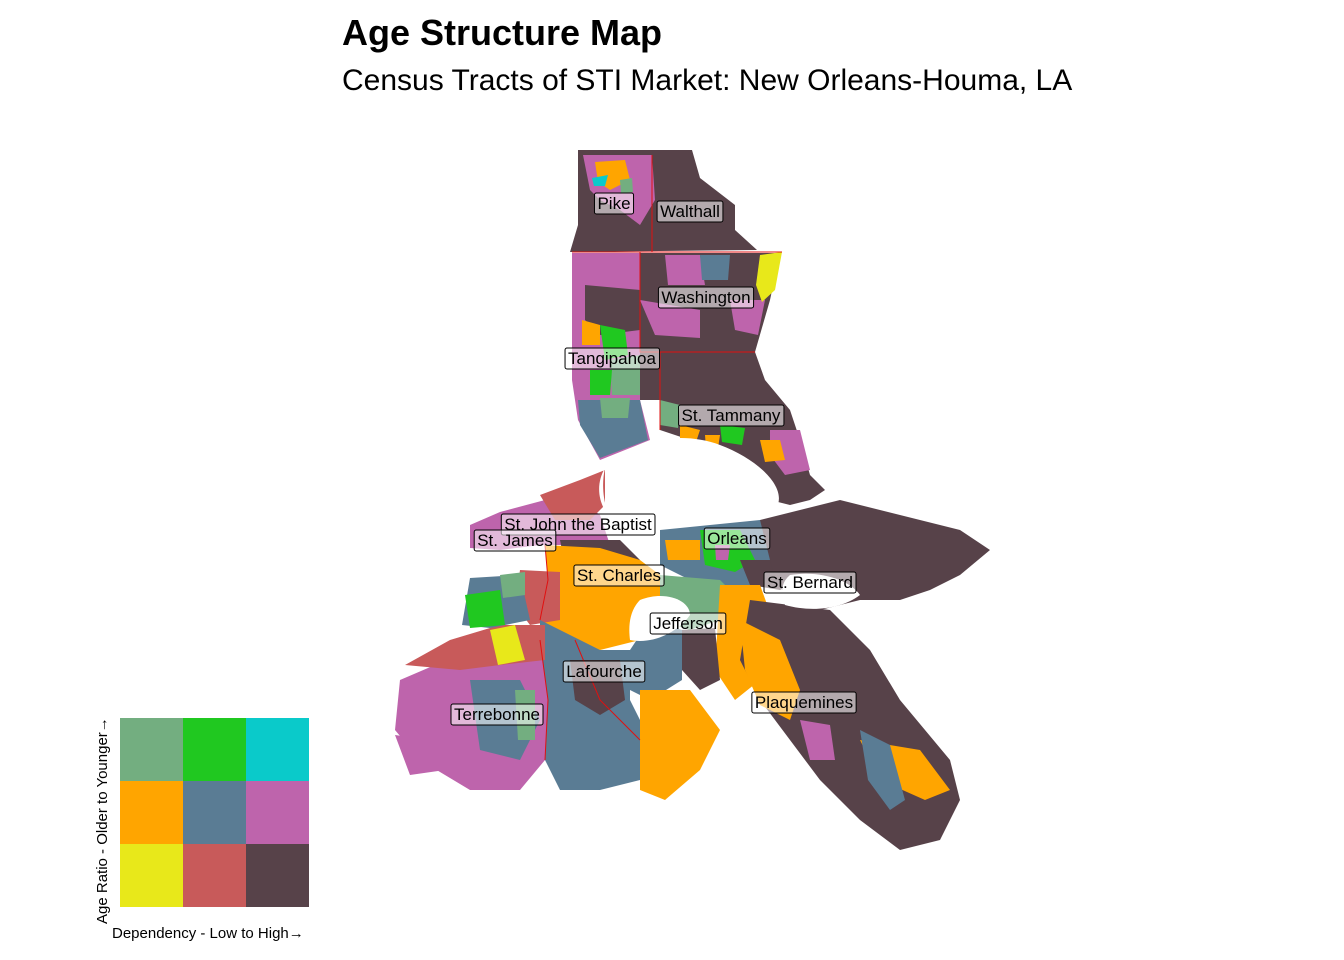  What do you see at coordinates (608, 499) in the screenshot?
I see `lake-maurepas` at bounding box center [608, 499].